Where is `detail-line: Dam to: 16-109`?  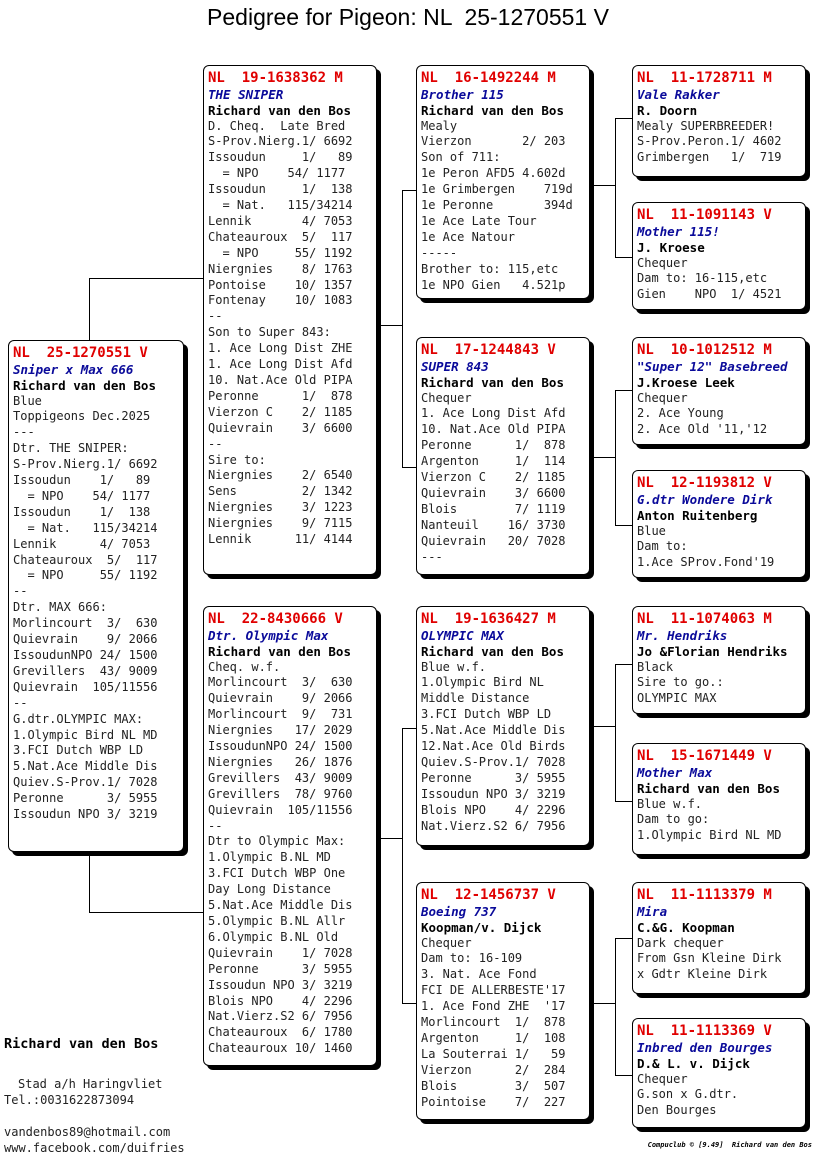 detail-line: Dam to: 16-109 is located at coordinates (472, 958).